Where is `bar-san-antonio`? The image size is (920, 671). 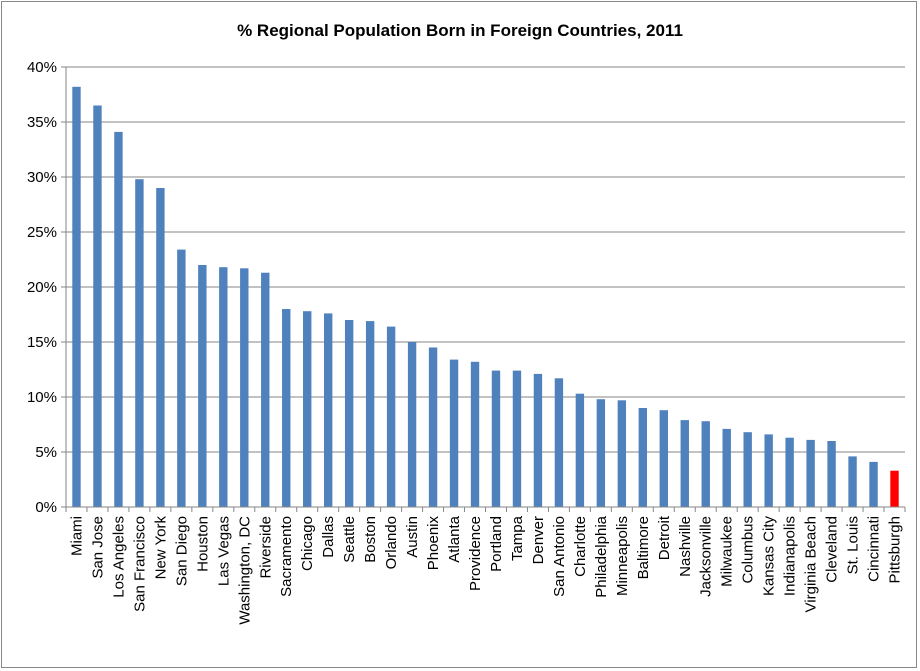
bar-san-antonio is located at coordinates (559, 442).